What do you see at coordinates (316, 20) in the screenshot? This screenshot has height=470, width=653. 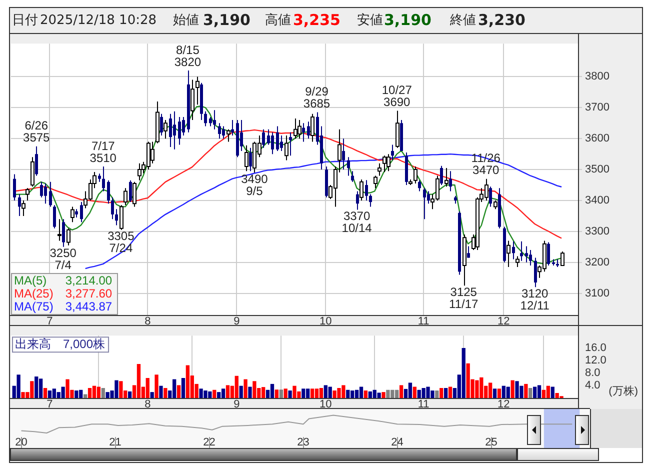 I see `text: 3,235` at bounding box center [316, 20].